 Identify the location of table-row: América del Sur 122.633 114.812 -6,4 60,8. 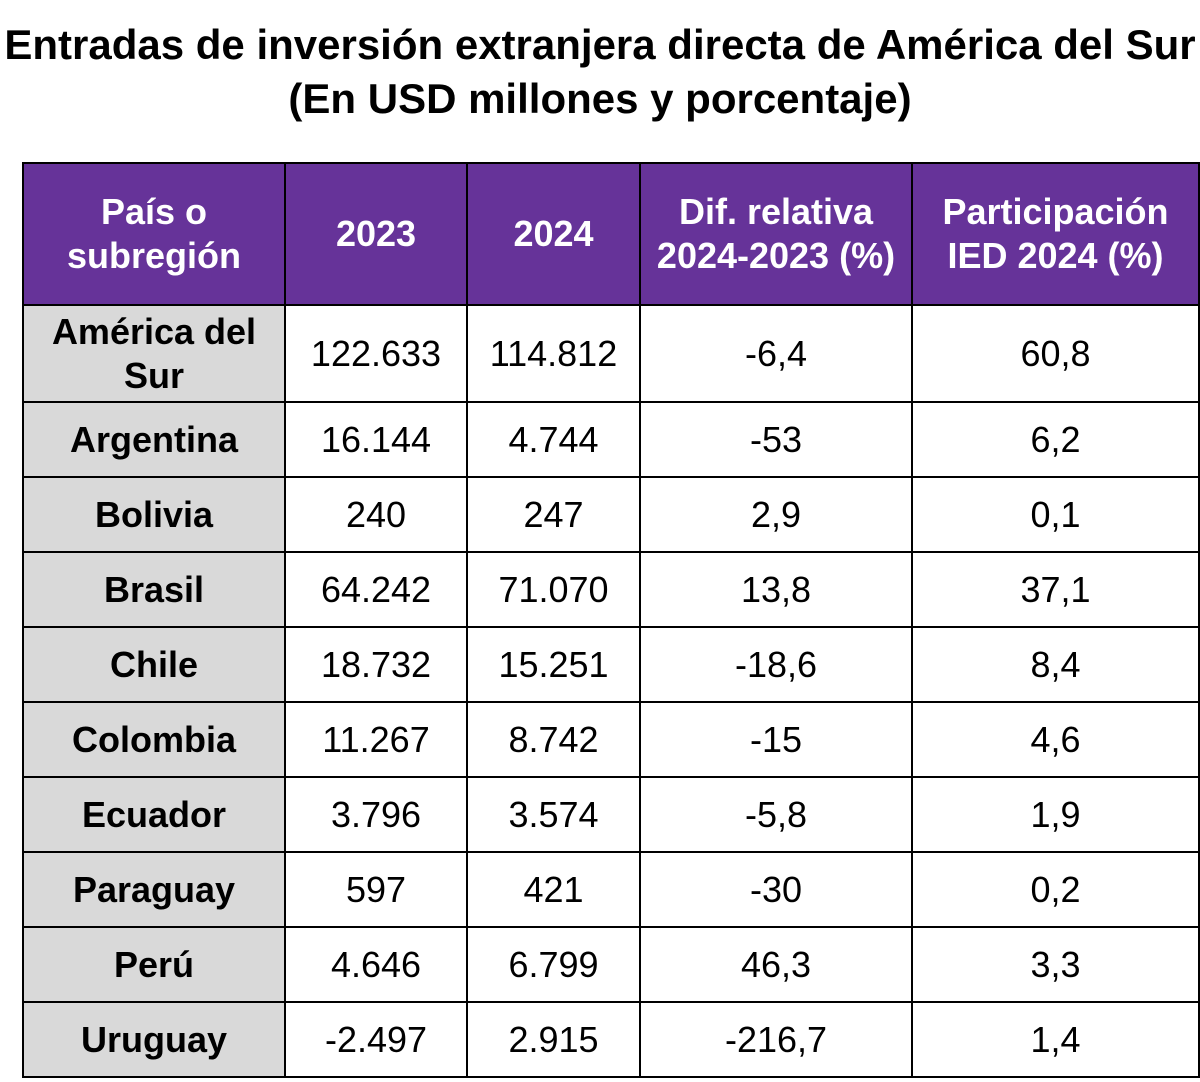
(611, 353).